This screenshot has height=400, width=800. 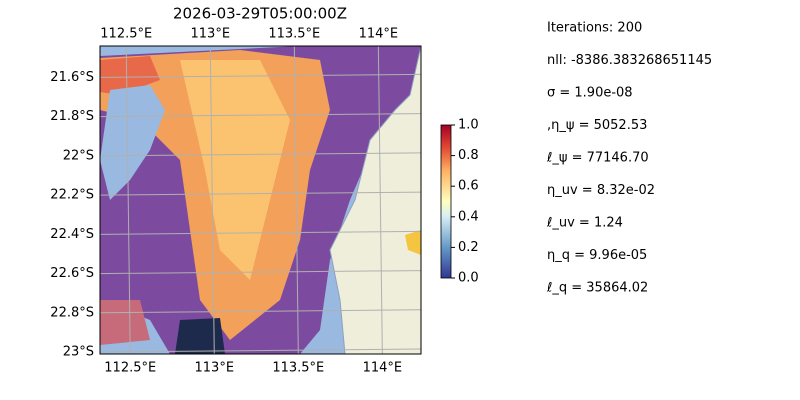 What do you see at coordinates (72, 273) in the screenshot?
I see `y-tick-label: 22.6°S` at bounding box center [72, 273].